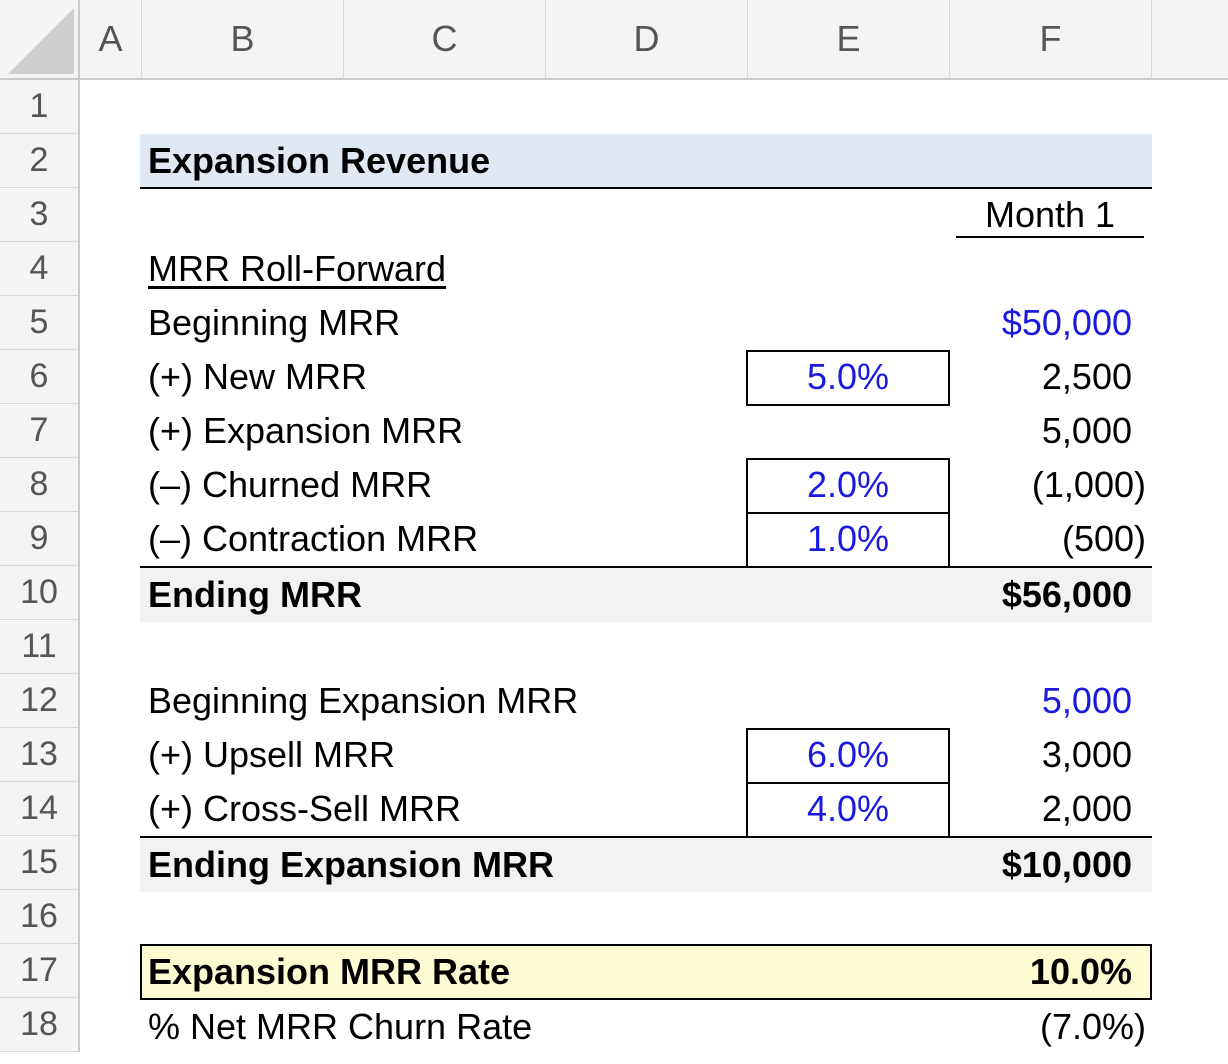 This screenshot has height=1064, width=1228. I want to click on ending-expansion-top-border, so click(646, 837).